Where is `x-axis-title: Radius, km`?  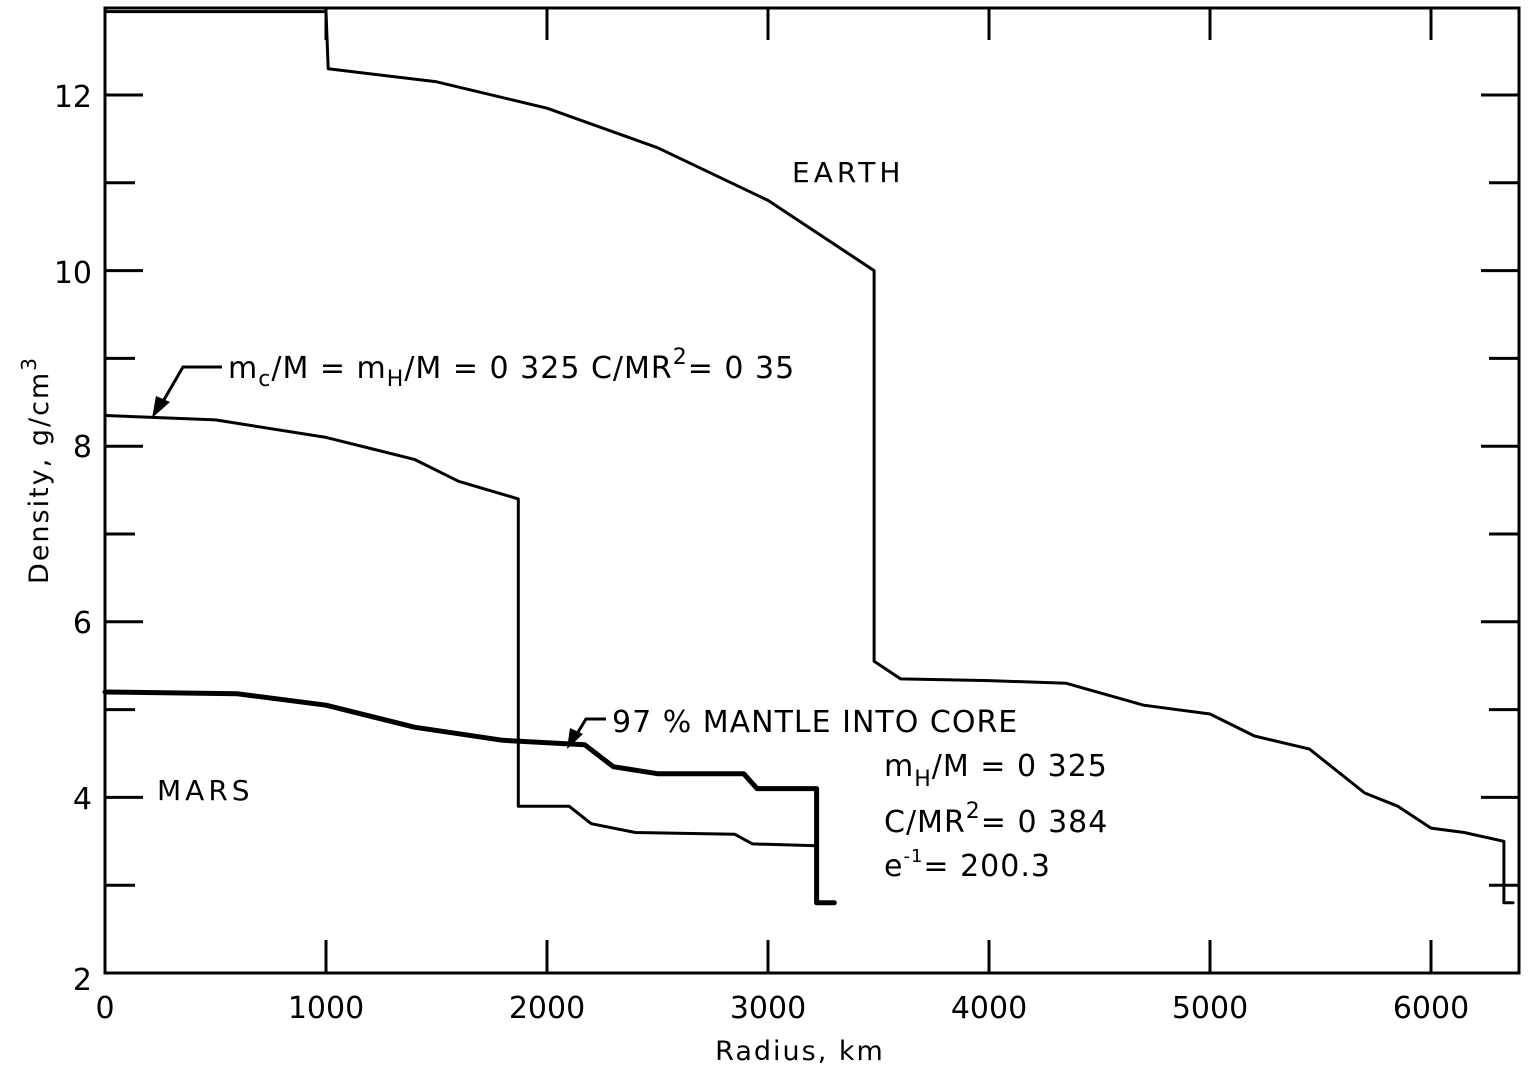 x-axis-title: Radius, km is located at coordinates (800, 1051).